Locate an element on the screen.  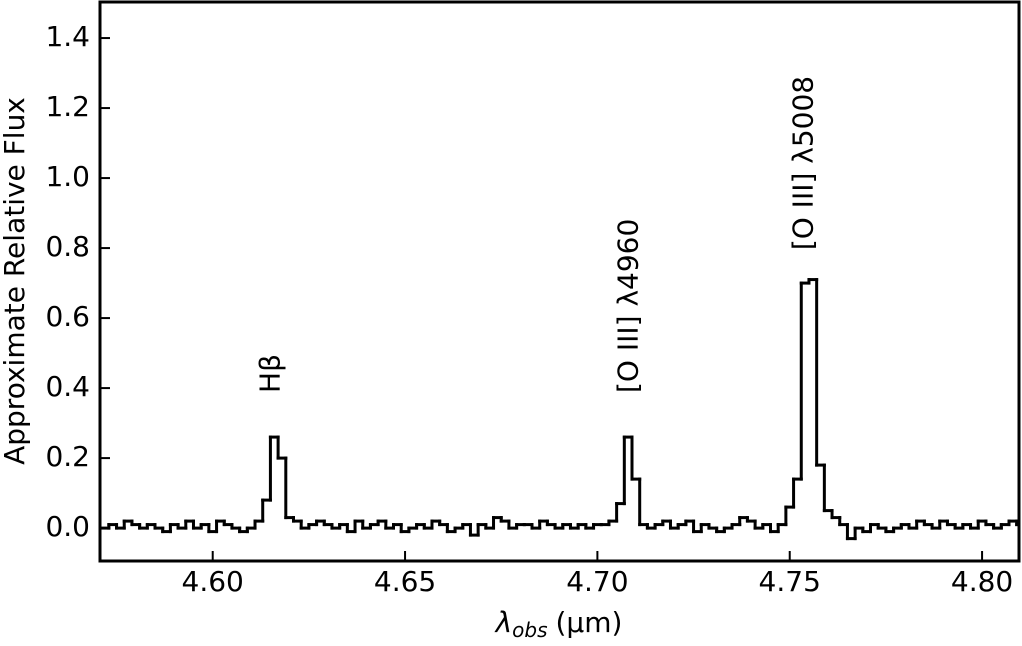
y-tick-label: 0.0 is located at coordinates (67, 526).